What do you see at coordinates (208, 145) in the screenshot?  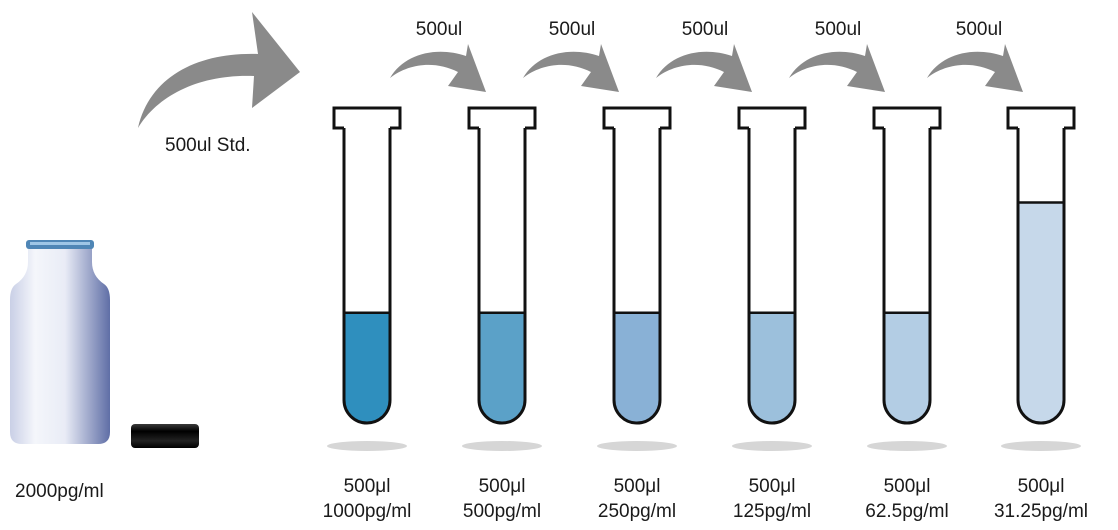 I see `stock-transfer-label: 500ul Std.` at bounding box center [208, 145].